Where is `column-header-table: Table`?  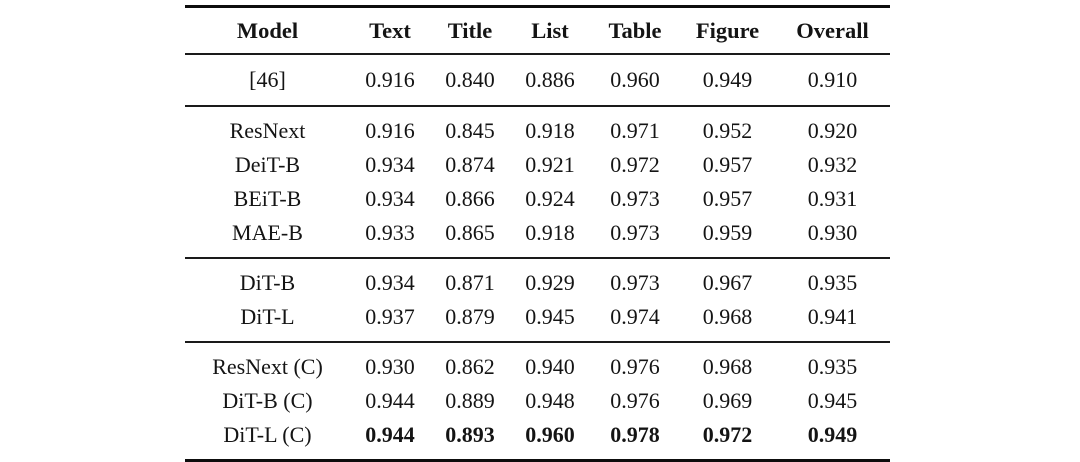 column-header-table: Table is located at coordinates (635, 30).